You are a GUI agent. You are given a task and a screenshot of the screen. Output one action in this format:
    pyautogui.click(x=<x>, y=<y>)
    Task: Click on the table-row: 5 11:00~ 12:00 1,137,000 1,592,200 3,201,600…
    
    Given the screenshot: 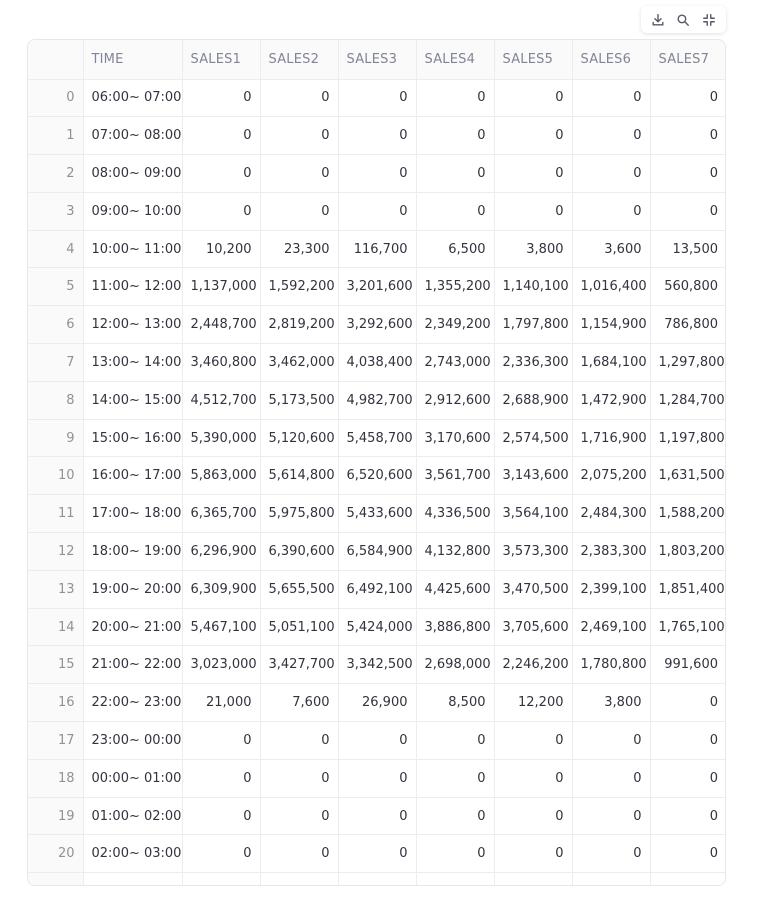 What is the action you would take?
    pyautogui.click(x=376, y=287)
    